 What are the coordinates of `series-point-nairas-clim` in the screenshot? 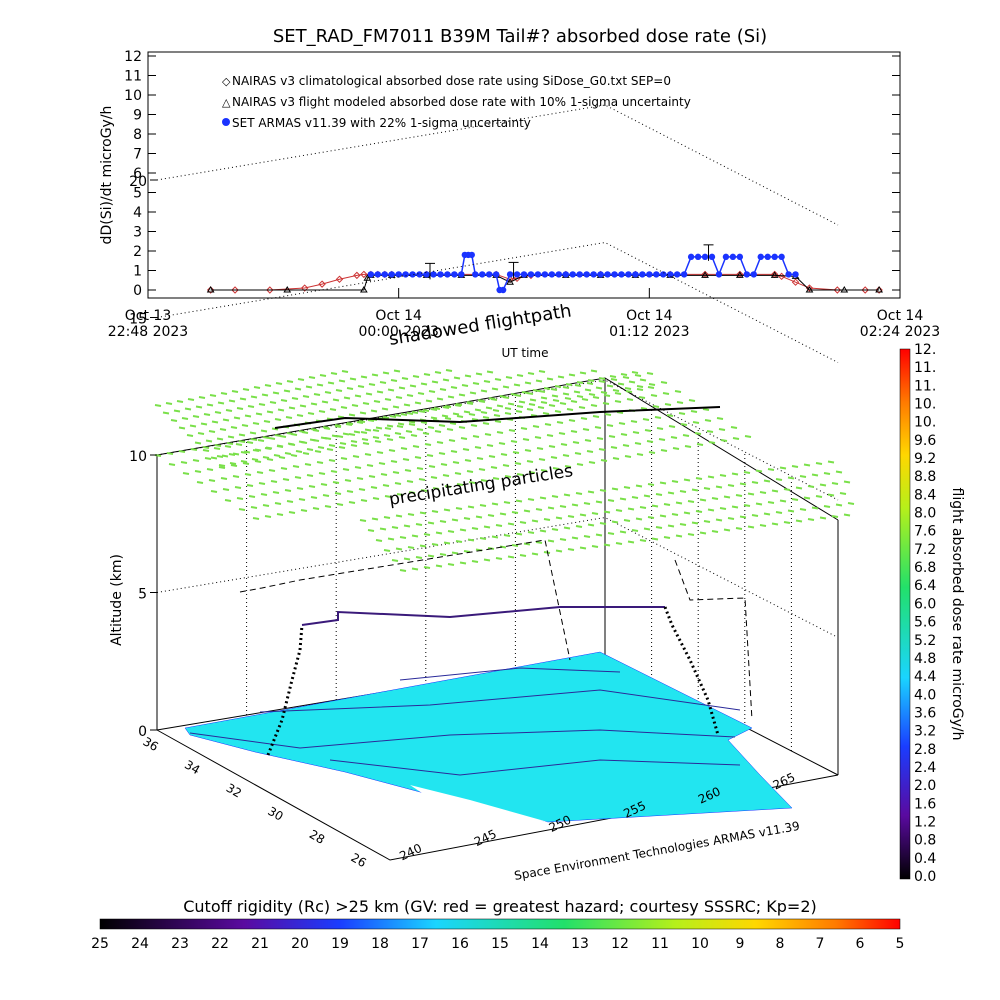 It's located at (235, 290).